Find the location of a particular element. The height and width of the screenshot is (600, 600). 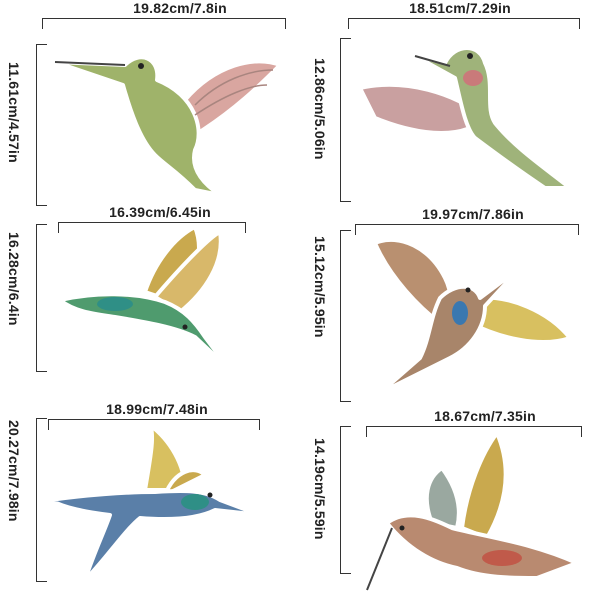

height-label: 15.12cm/5.95in is located at coordinates (320, 287).